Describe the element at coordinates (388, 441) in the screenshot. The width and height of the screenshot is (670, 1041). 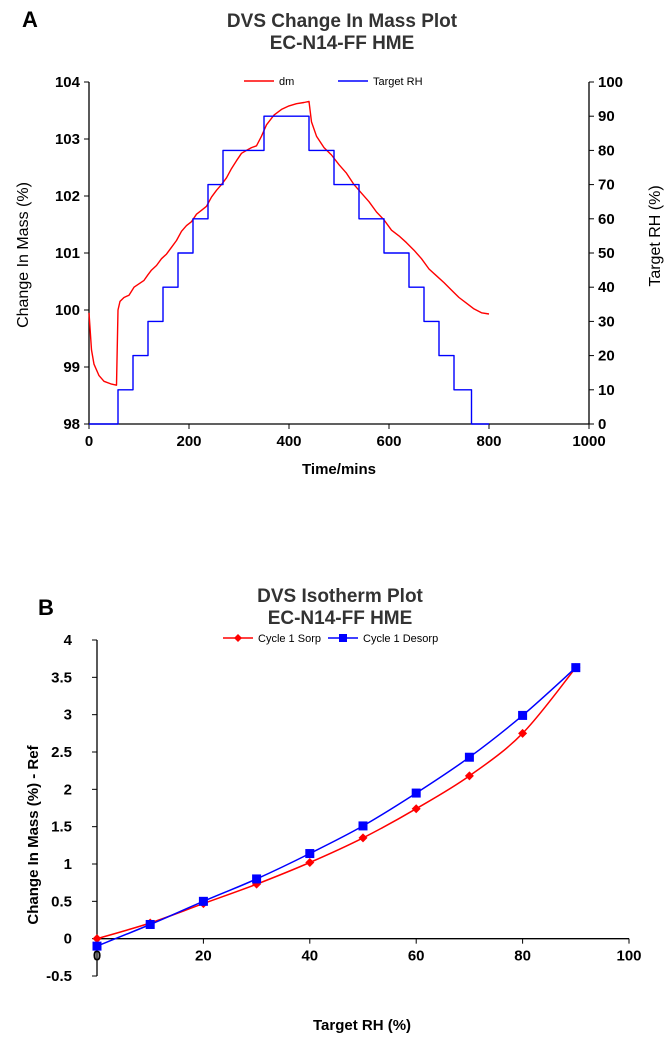
I see `chart-a-x-tick-label: 600` at that location.